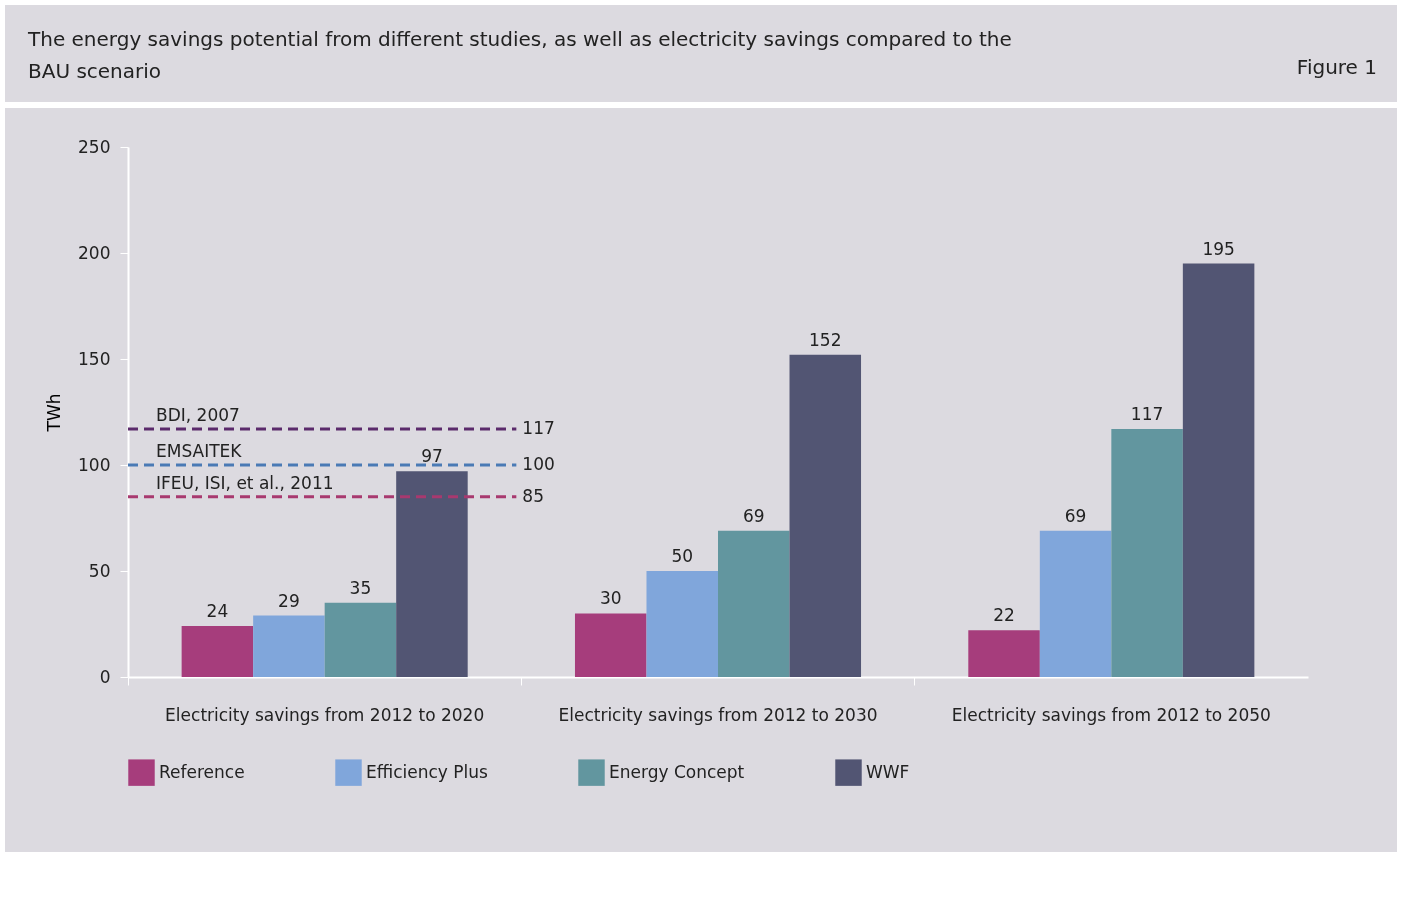 The image size is (1402, 905). What do you see at coordinates (533, 495) in the screenshot?
I see `ref-line-label: 85` at bounding box center [533, 495].